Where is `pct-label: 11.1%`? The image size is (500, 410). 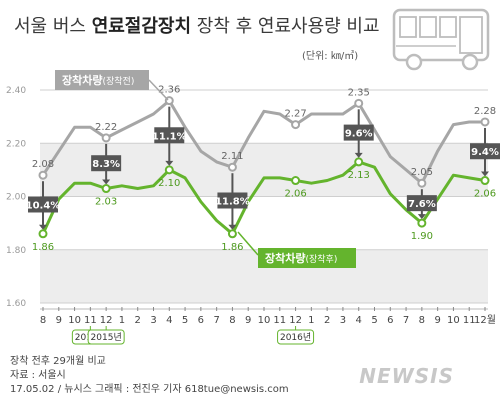
pct-label: 11.1% is located at coordinates (169, 136).